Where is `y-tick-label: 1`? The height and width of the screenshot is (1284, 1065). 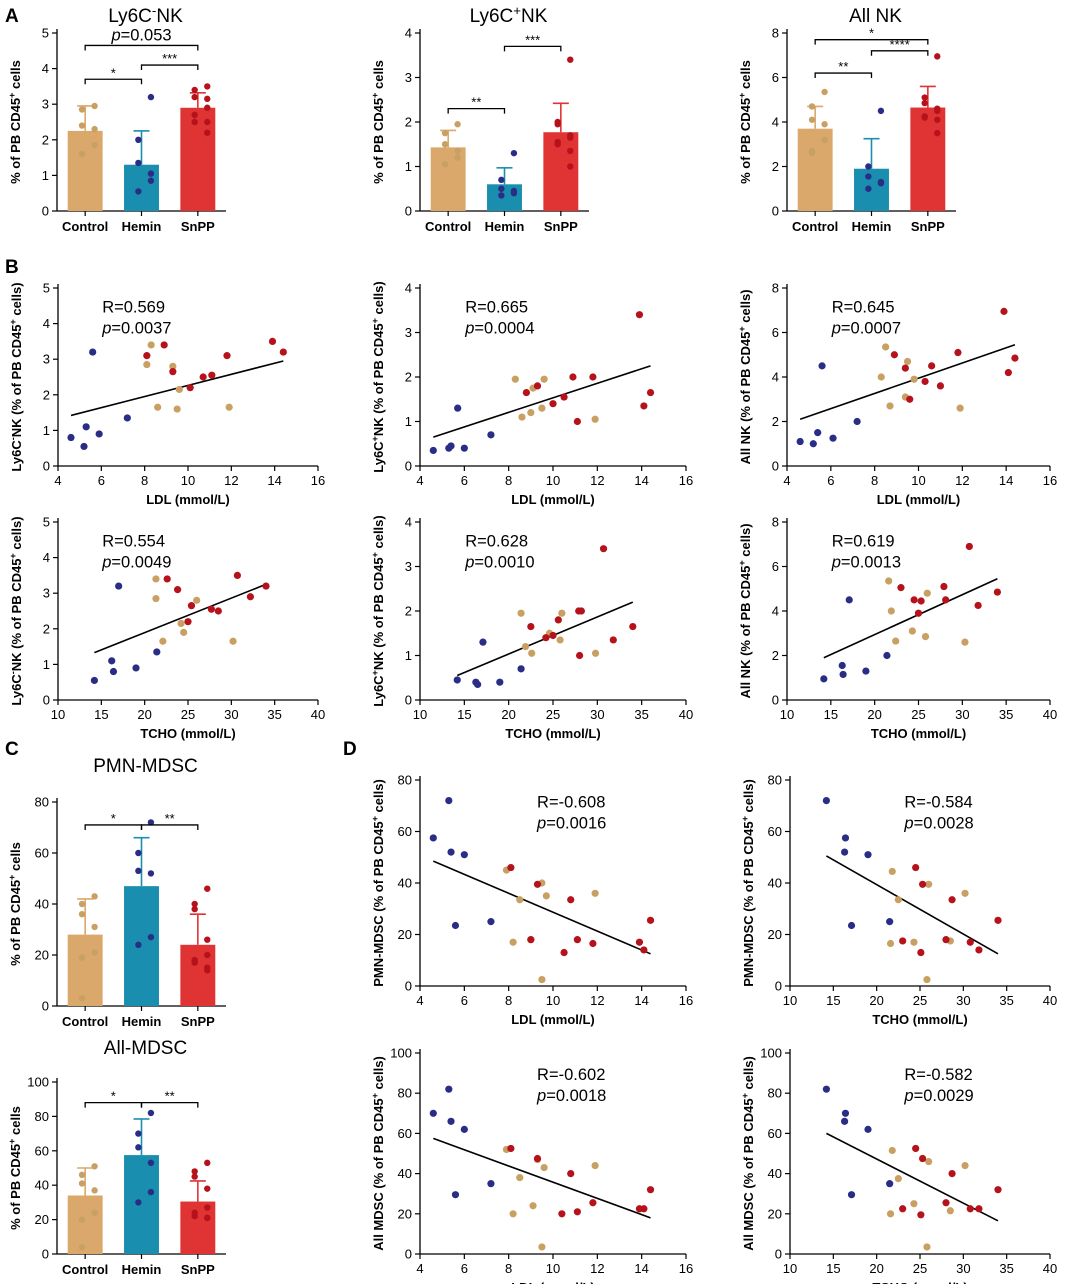
y-tick-label: 1 is located at coordinates (46, 664).